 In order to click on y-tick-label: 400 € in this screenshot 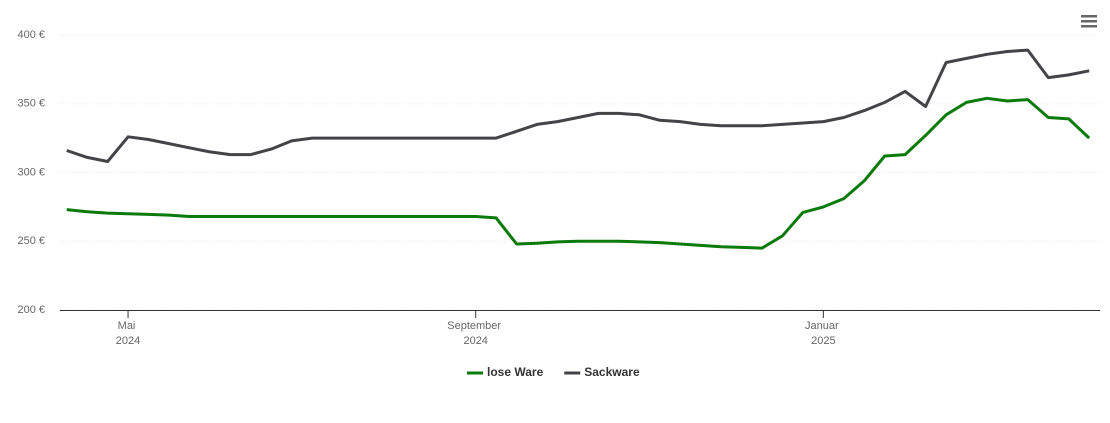, I will do `click(31, 35)`.